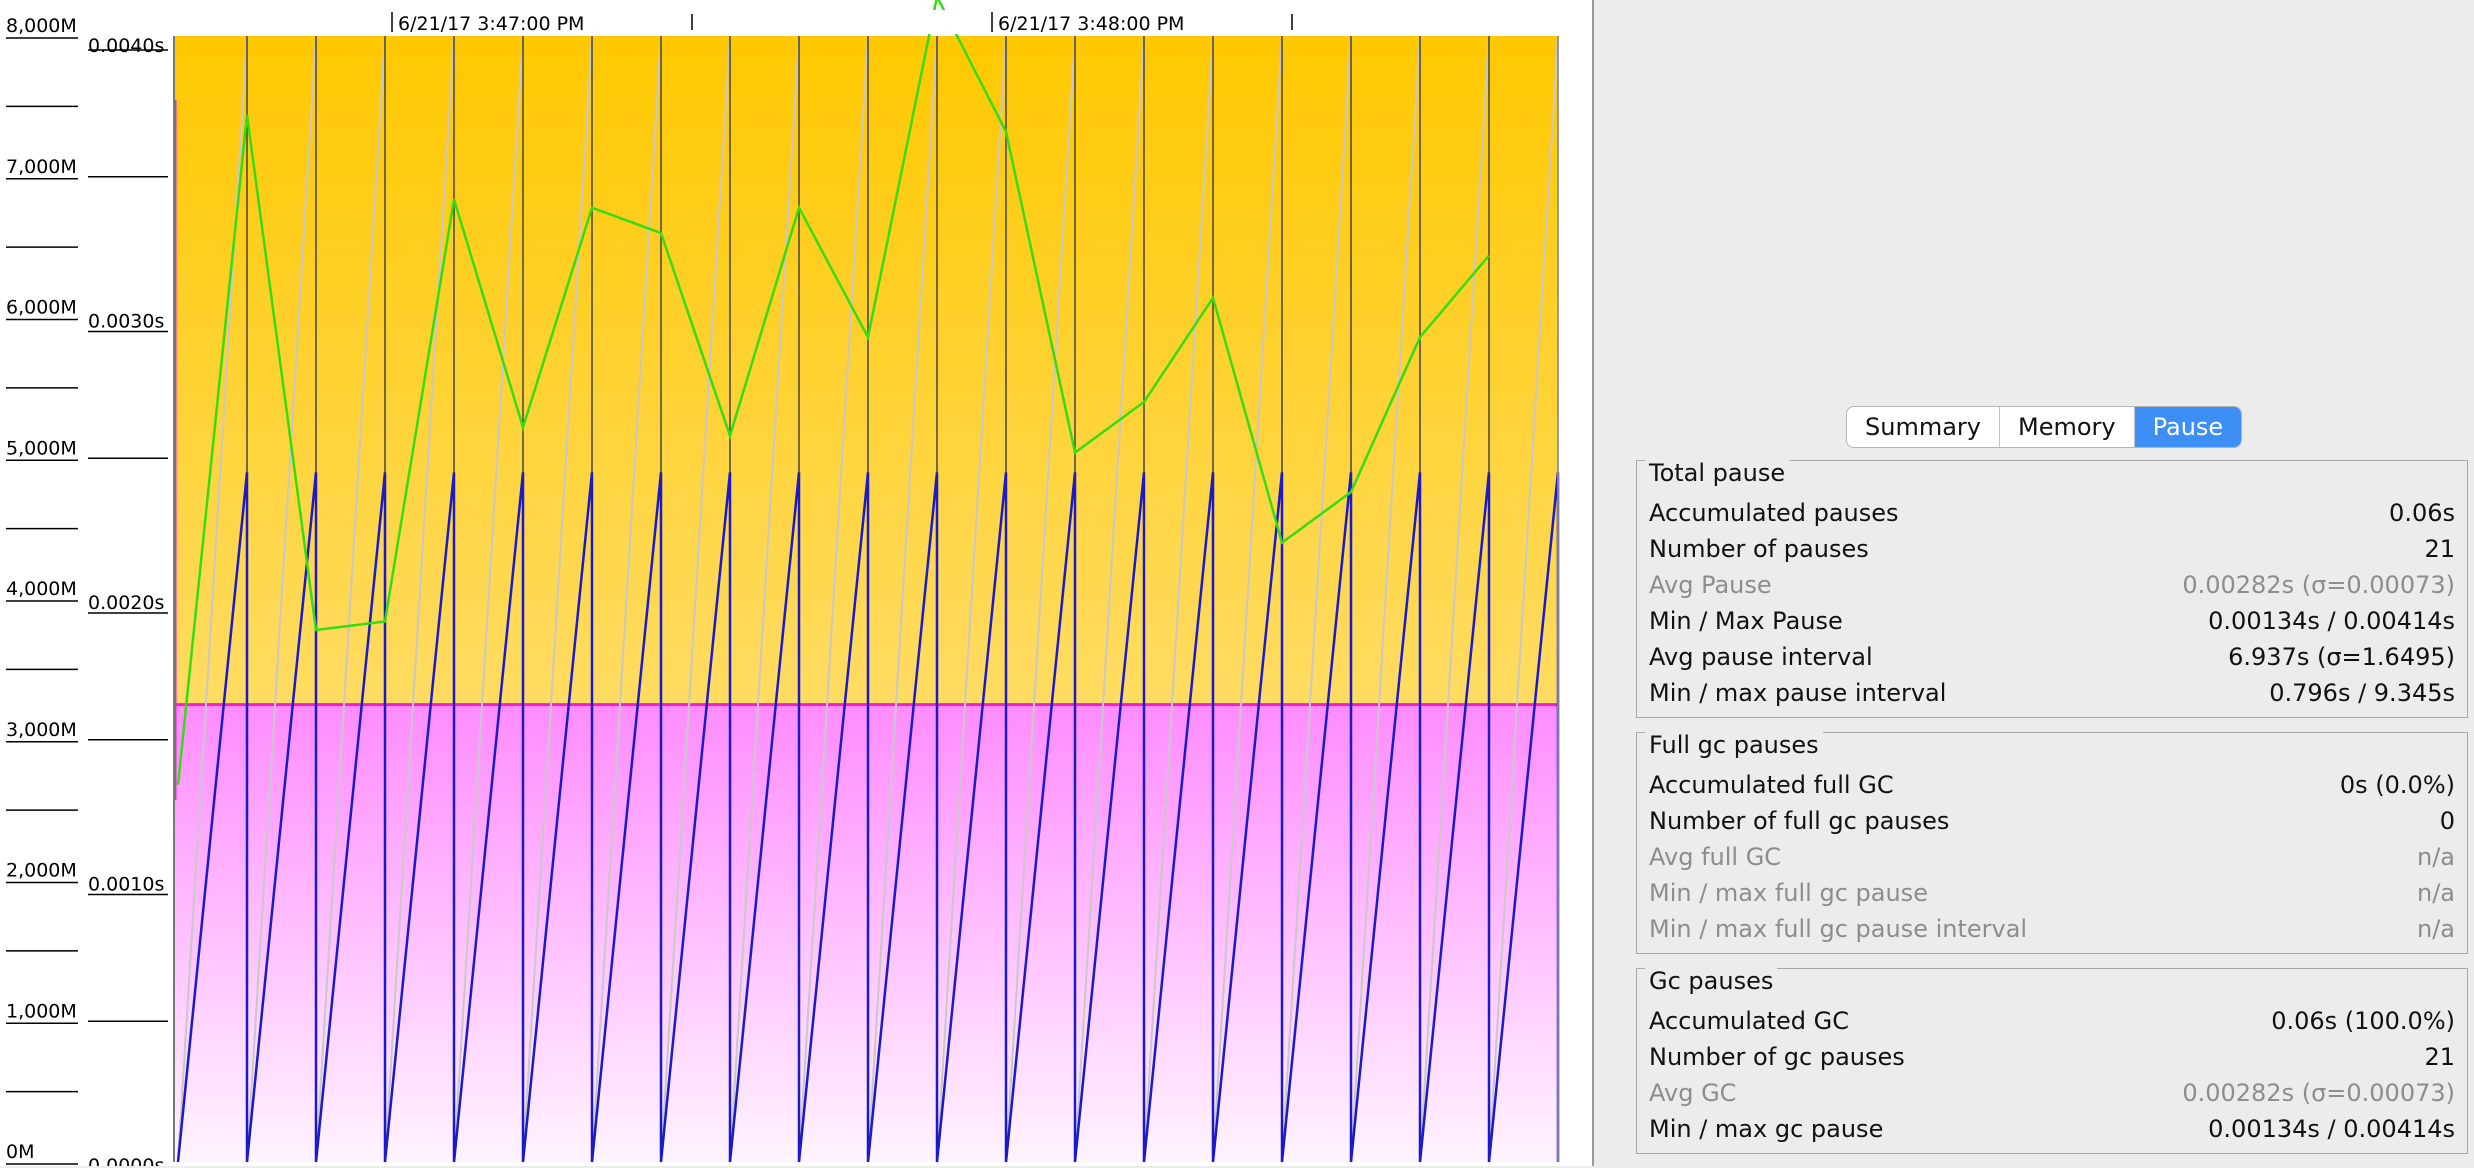 The width and height of the screenshot is (2474, 1168). Describe the element at coordinates (1771, 785) in the screenshot. I see `stat-label: Accumulated full GC` at that location.